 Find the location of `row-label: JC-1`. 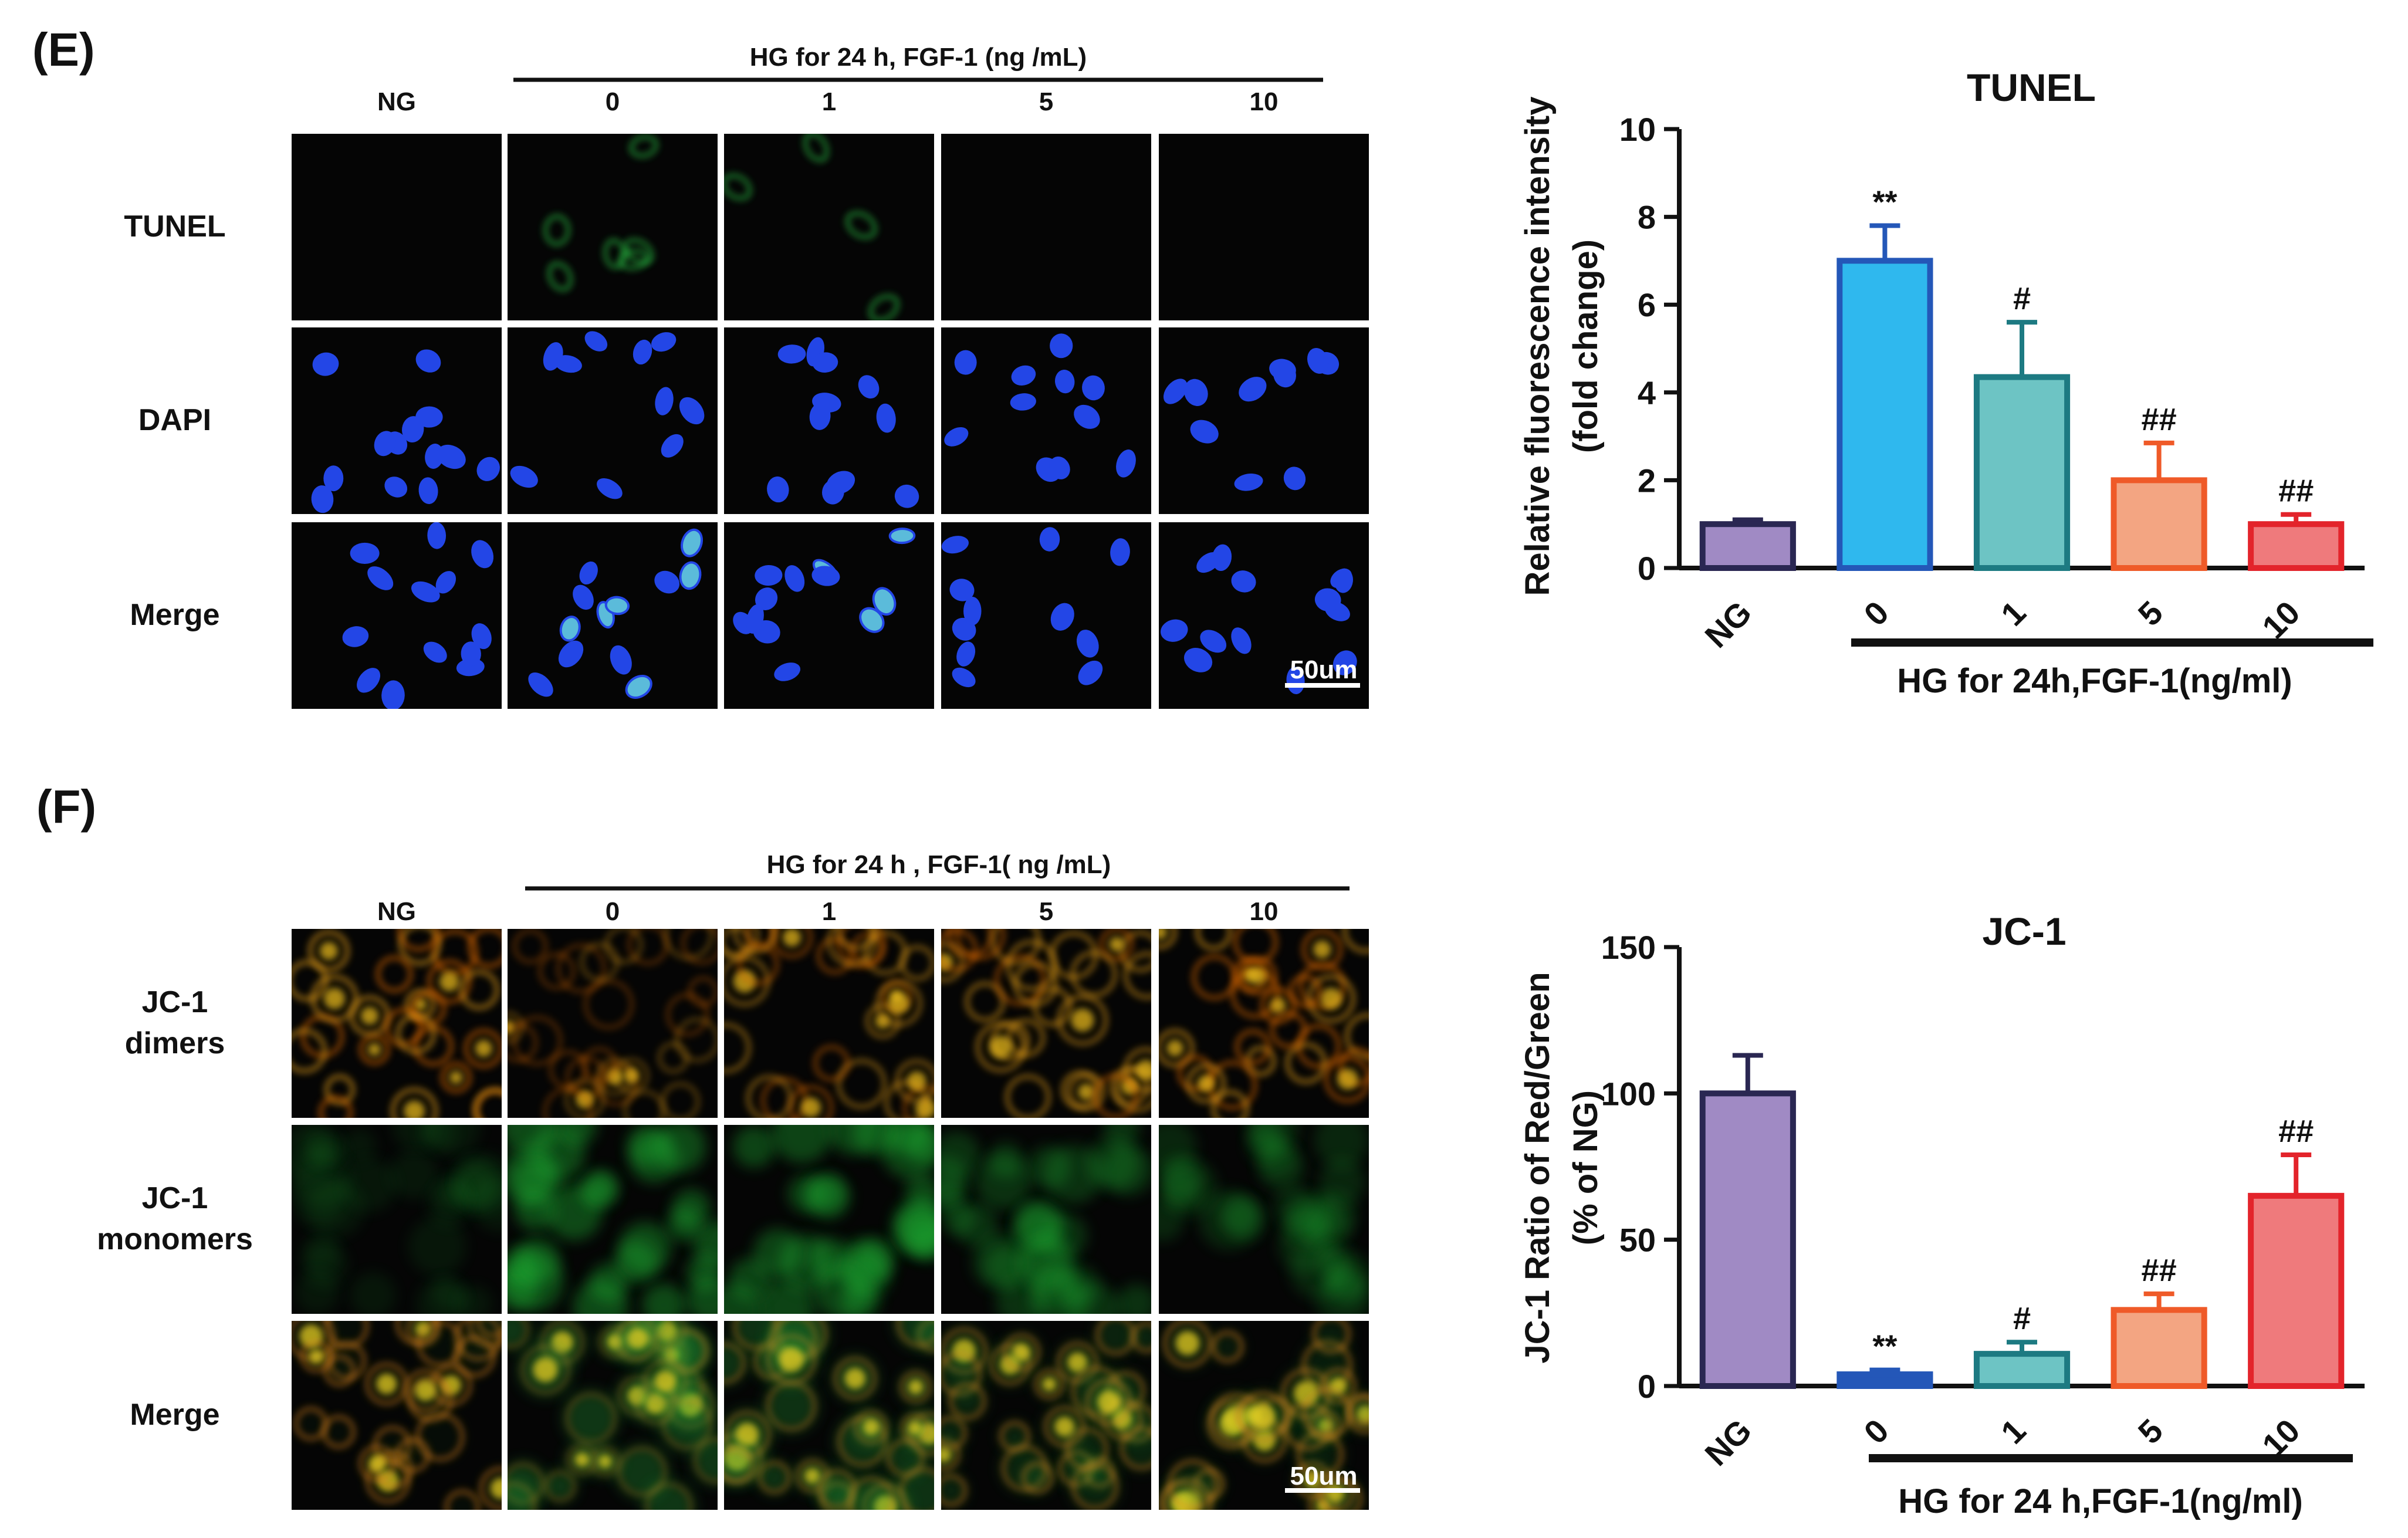

row-label: JC-1 is located at coordinates (175, 1198).